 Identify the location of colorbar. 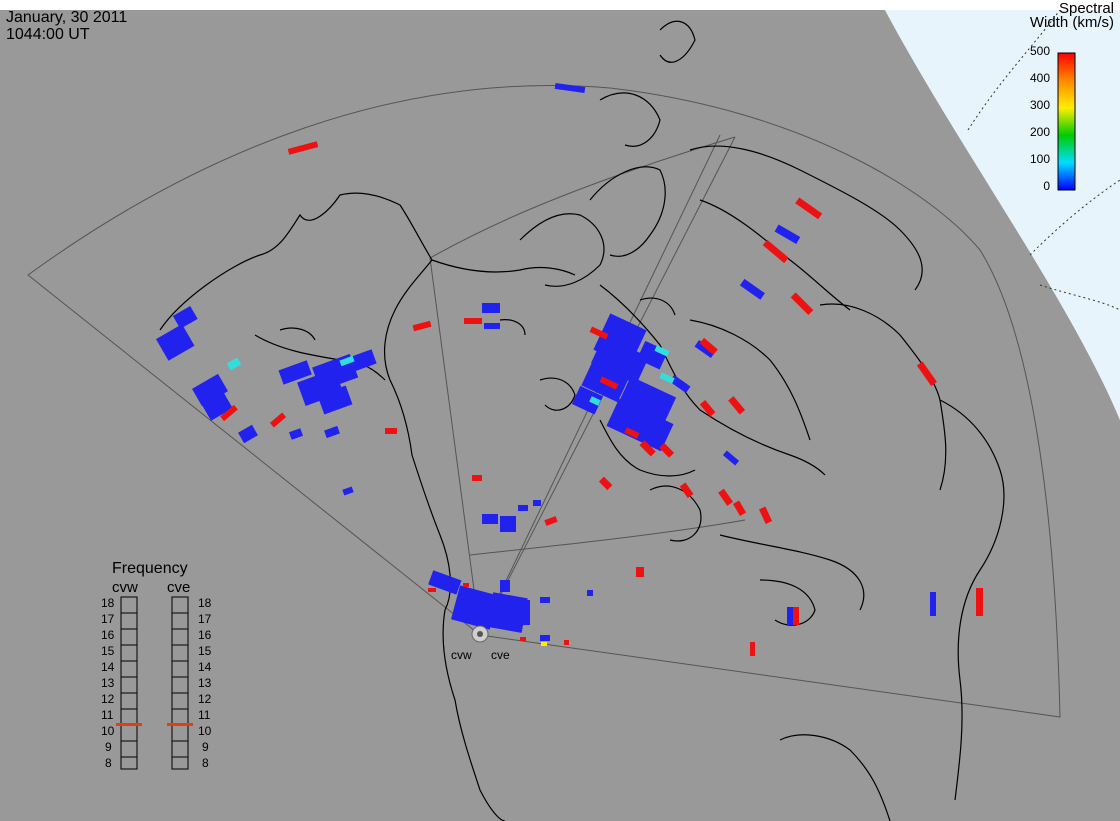
(1066, 121).